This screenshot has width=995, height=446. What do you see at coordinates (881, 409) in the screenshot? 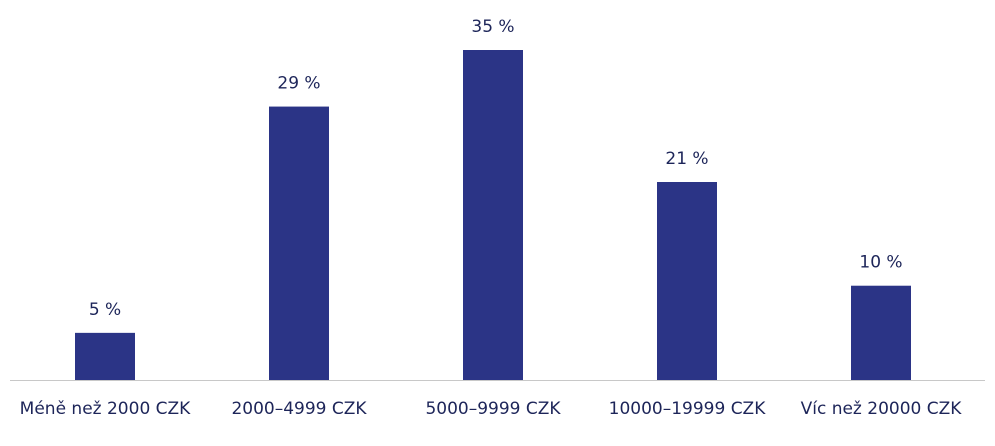
I see `x-tick-label: Víc než 20000 CZK` at bounding box center [881, 409].